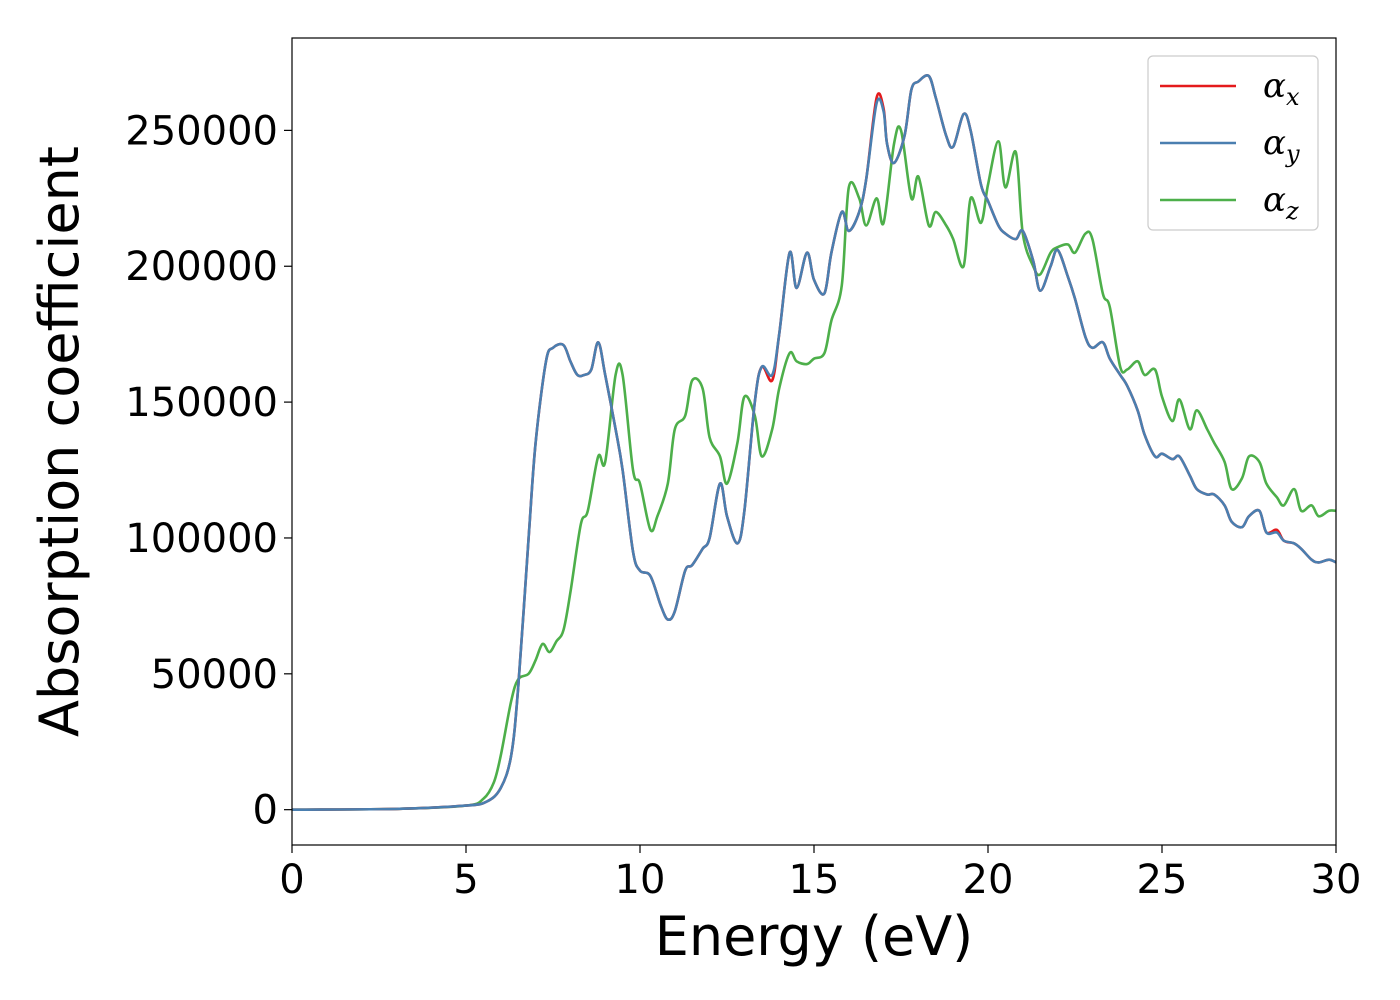 The image size is (1400, 1000). I want to click on x-axis-label: Energy (eV), so click(814, 936).